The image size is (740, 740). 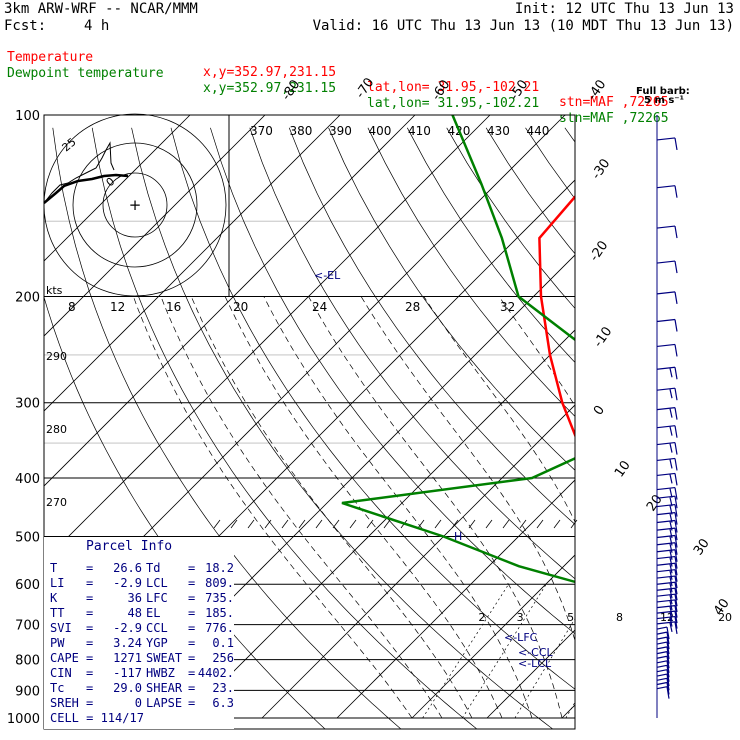 I want to click on parcel-info-cell: LFC, so click(x=157, y=598).